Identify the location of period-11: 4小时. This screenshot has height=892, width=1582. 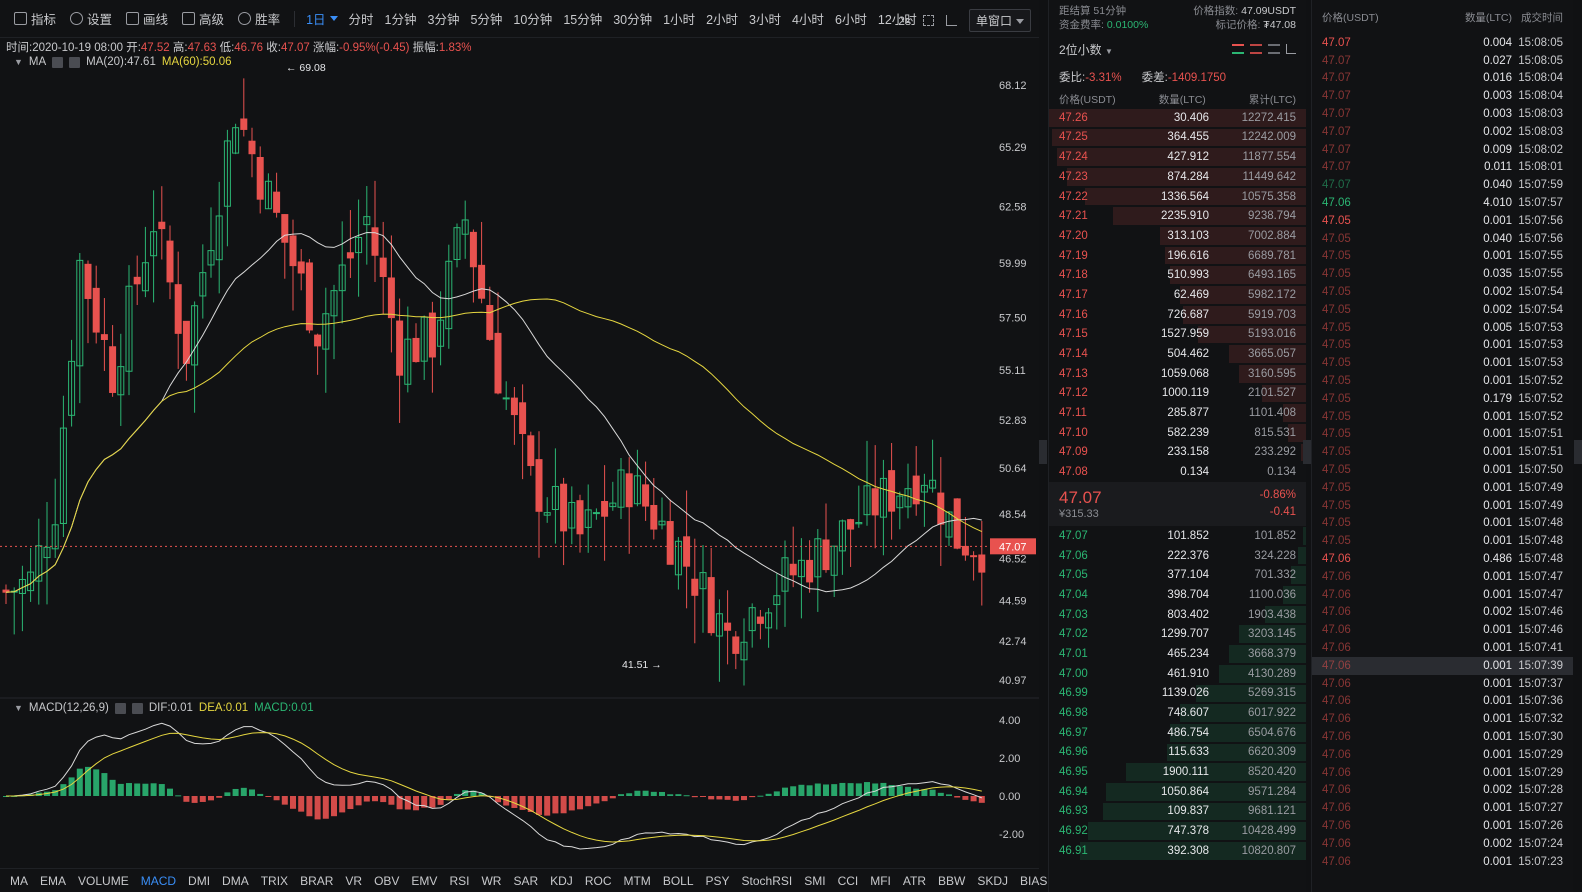
(807, 20).